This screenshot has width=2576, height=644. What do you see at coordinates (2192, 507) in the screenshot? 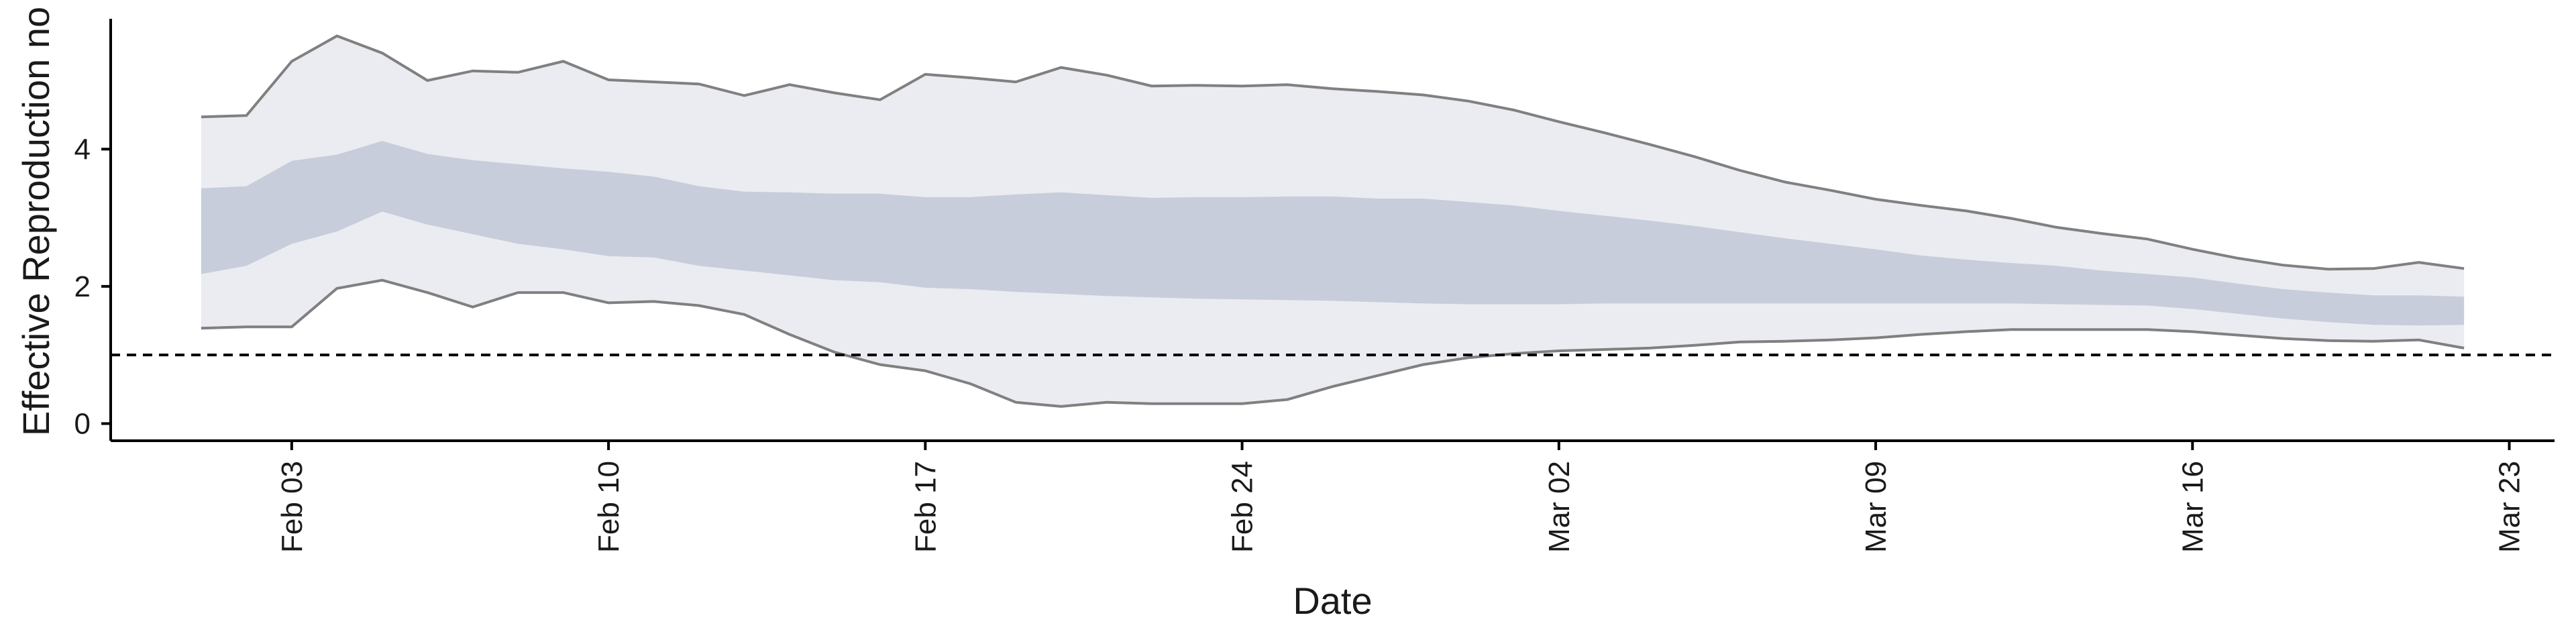
I see `x-tick-label: Mar 16` at bounding box center [2192, 507].